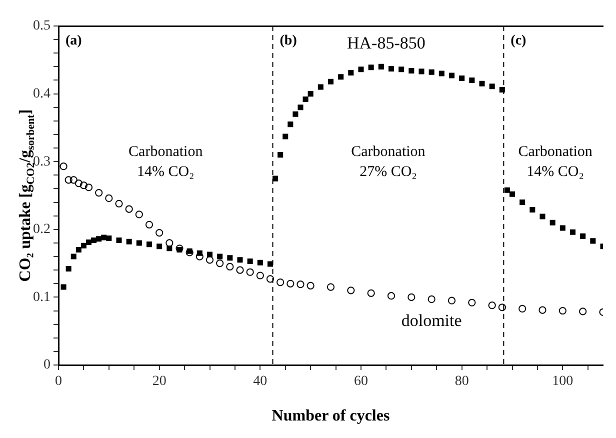 The height and width of the screenshot is (438, 616). What do you see at coordinates (289, 41) in the screenshot?
I see `annotation: (b)` at bounding box center [289, 41].